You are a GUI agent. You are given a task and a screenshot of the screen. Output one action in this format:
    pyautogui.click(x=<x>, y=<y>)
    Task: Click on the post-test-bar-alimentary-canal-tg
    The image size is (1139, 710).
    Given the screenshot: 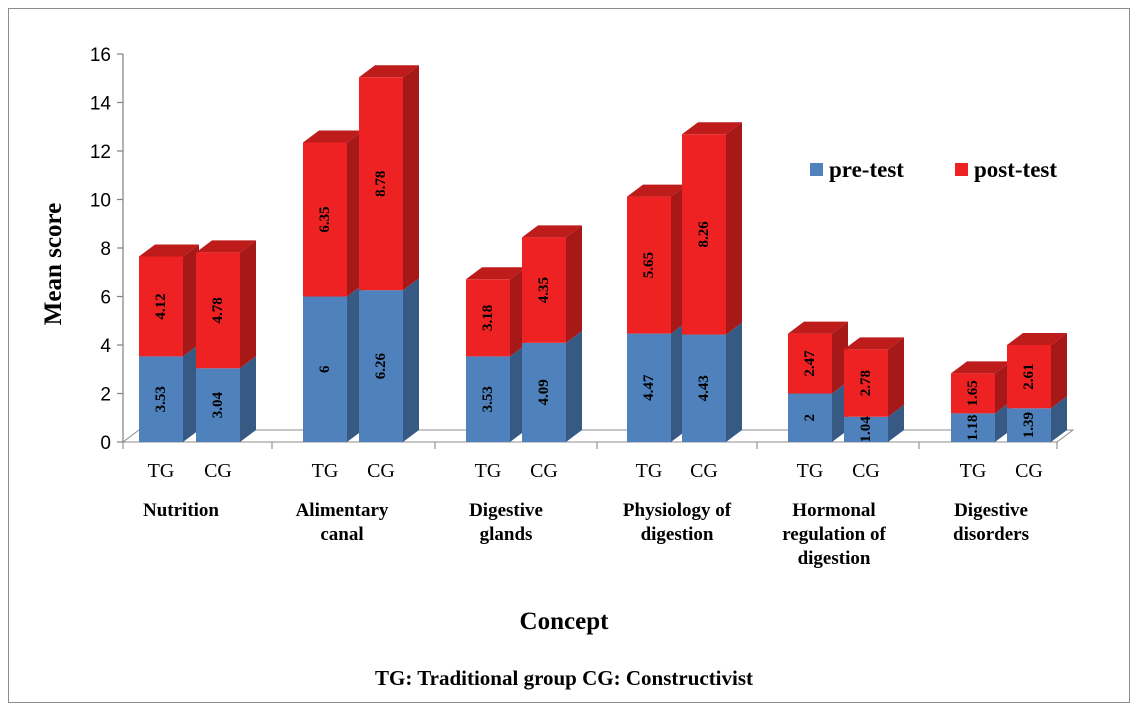 What is the action you would take?
    pyautogui.click(x=325, y=219)
    